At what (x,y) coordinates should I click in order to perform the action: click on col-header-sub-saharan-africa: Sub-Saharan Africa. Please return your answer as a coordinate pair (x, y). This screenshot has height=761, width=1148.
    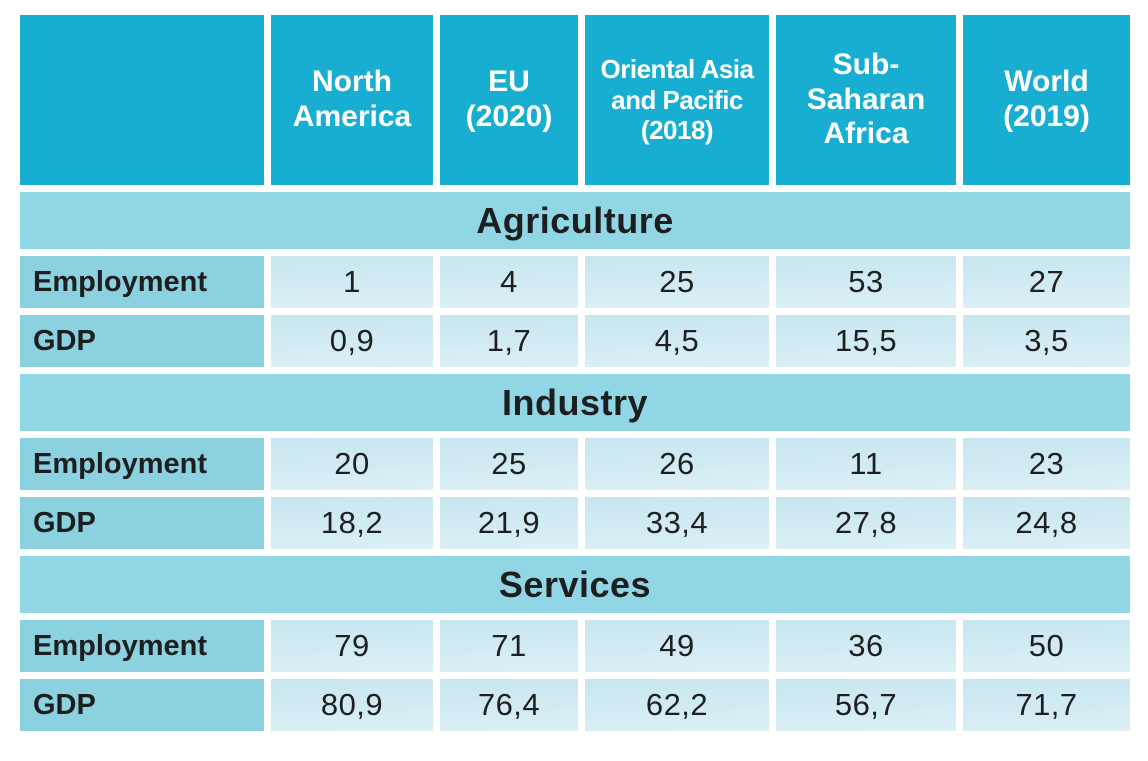
    Looking at the image, I should click on (866, 100).